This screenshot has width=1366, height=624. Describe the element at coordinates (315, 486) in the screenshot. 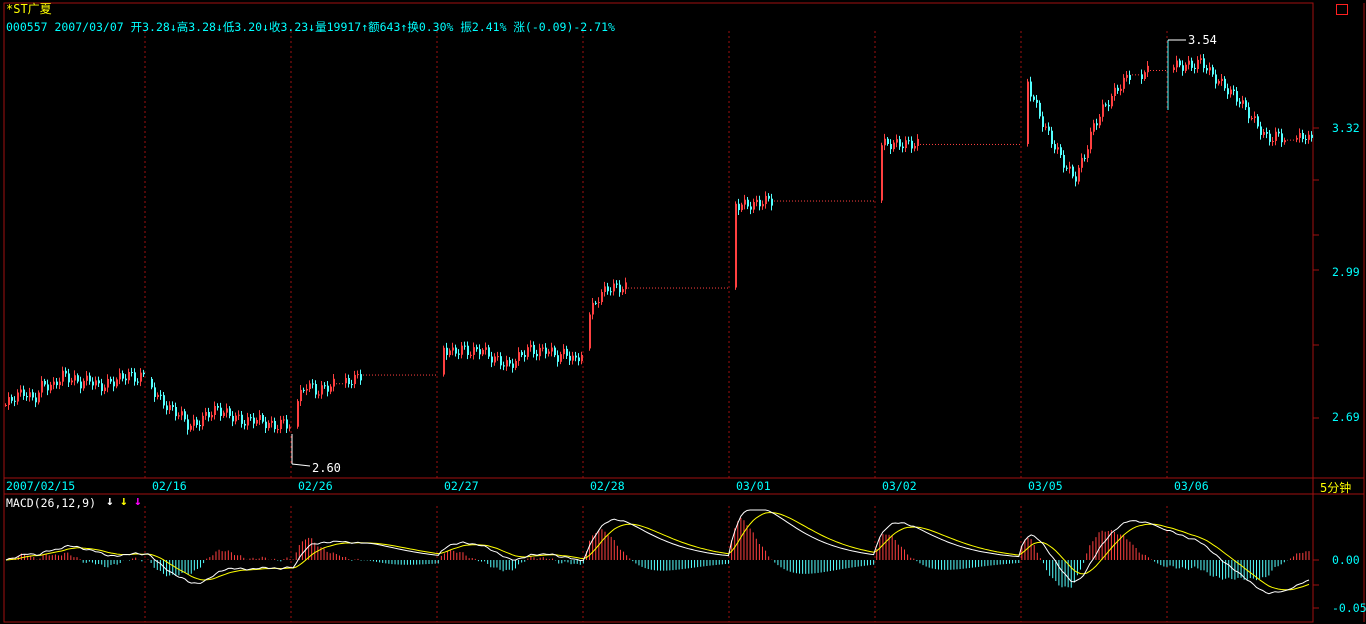

I see `date-axis-label: 02/26` at that location.